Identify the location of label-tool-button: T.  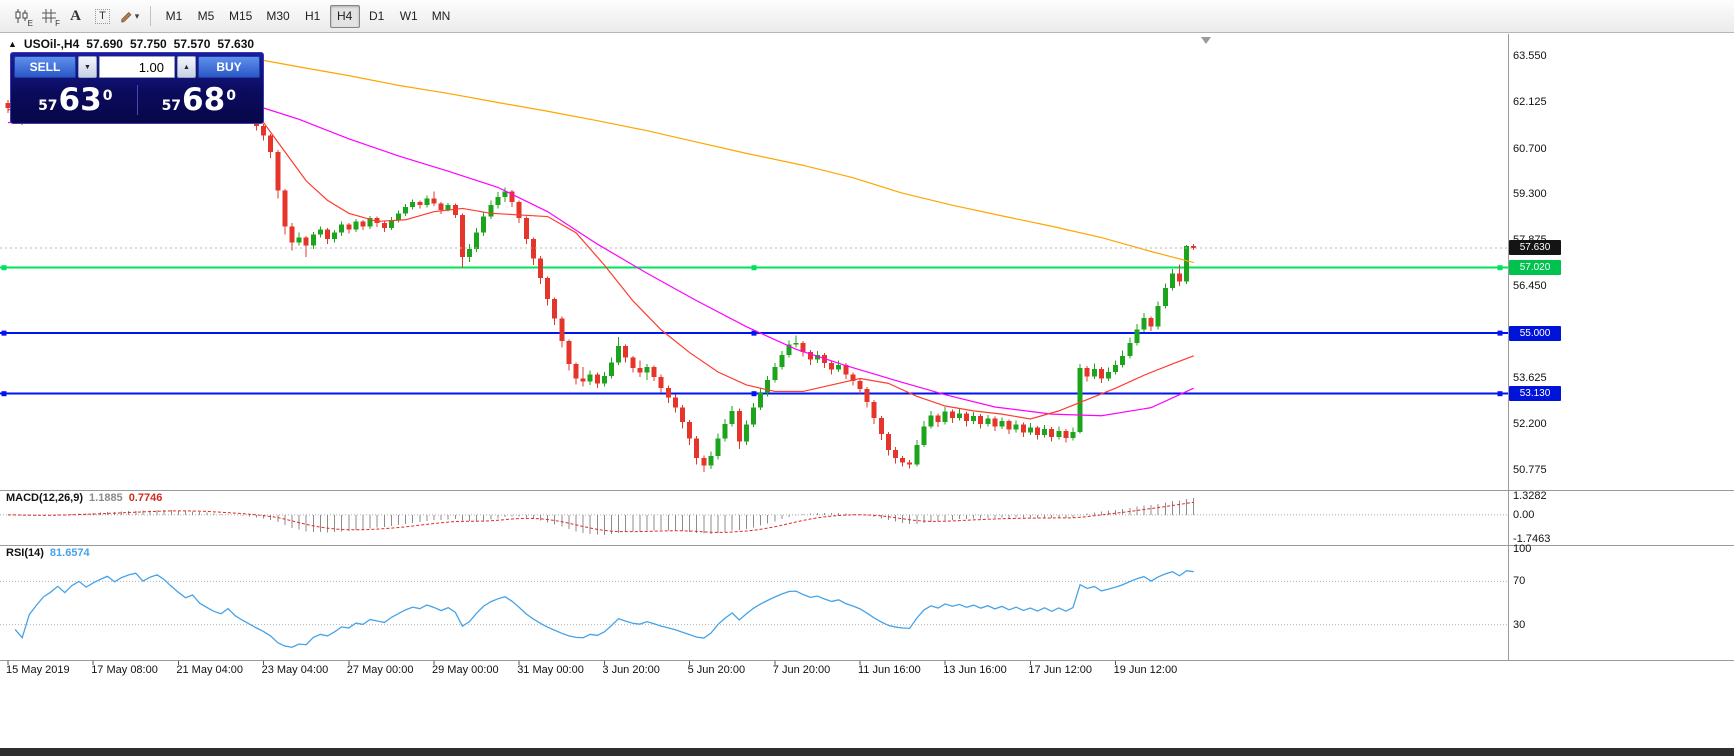
(102, 16).